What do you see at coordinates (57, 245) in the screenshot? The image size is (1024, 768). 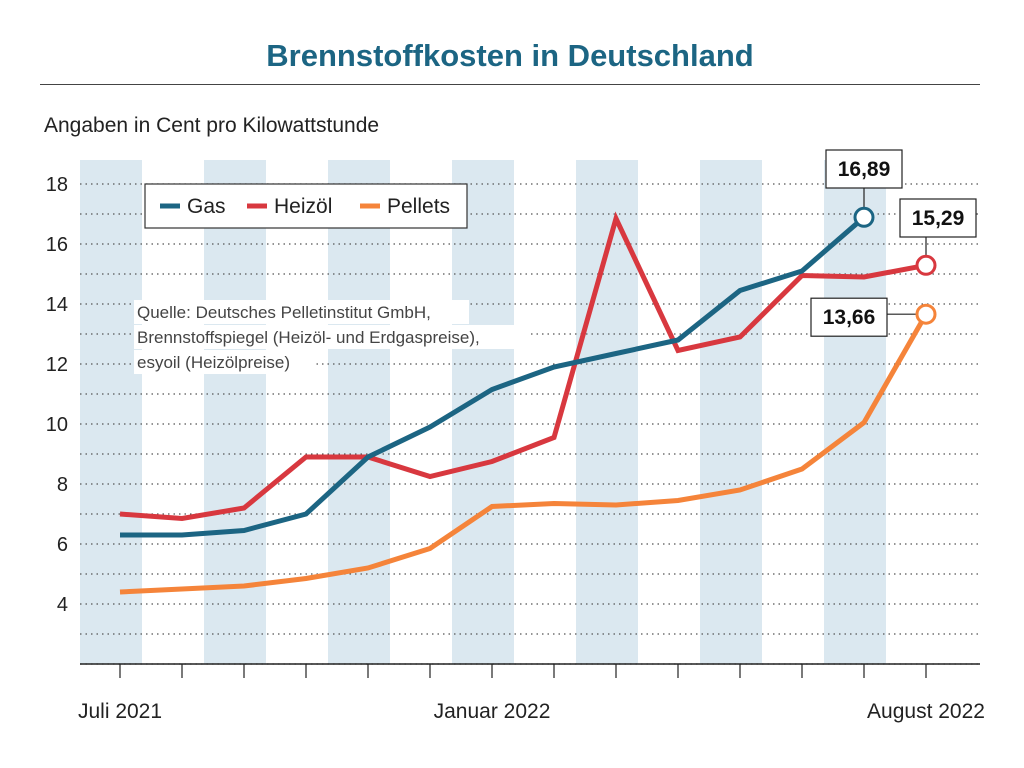 I see `y-tick-label: 16` at bounding box center [57, 245].